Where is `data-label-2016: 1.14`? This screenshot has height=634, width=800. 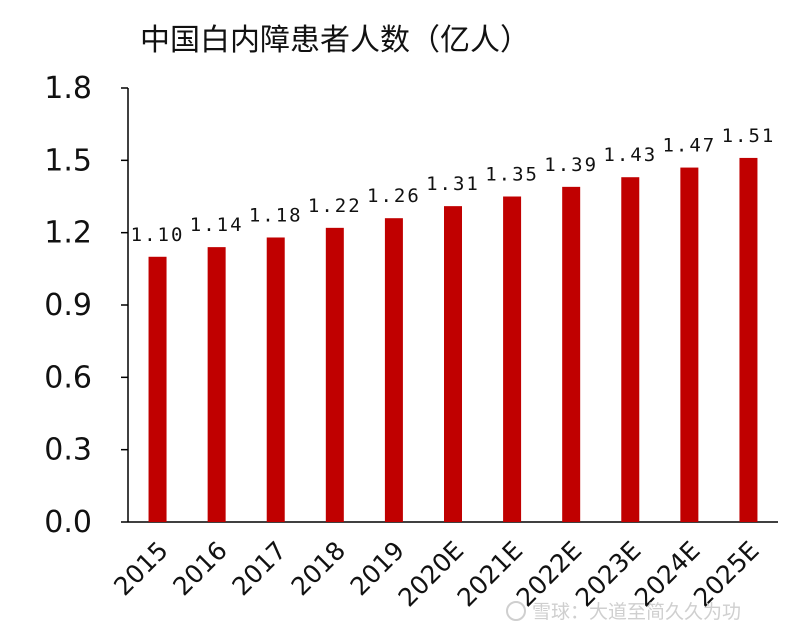 data-label-2016: 1.14 is located at coordinates (217, 225).